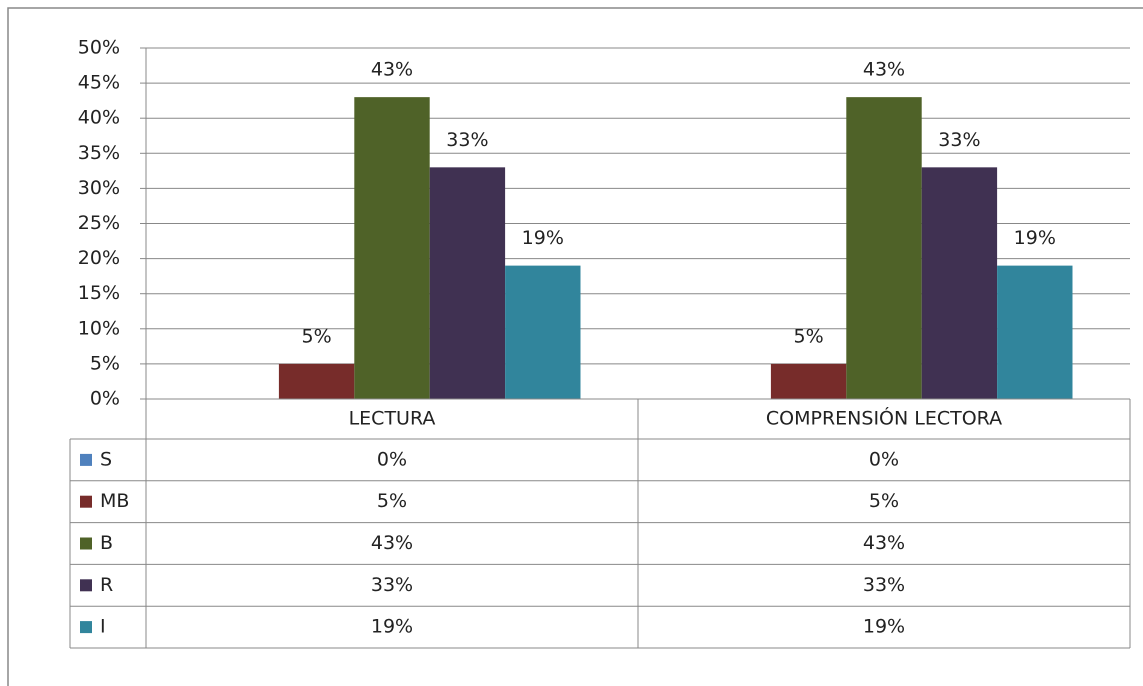 This screenshot has width=1143, height=686. Describe the element at coordinates (114, 501) in the screenshot. I see `legend-label: MB` at that location.